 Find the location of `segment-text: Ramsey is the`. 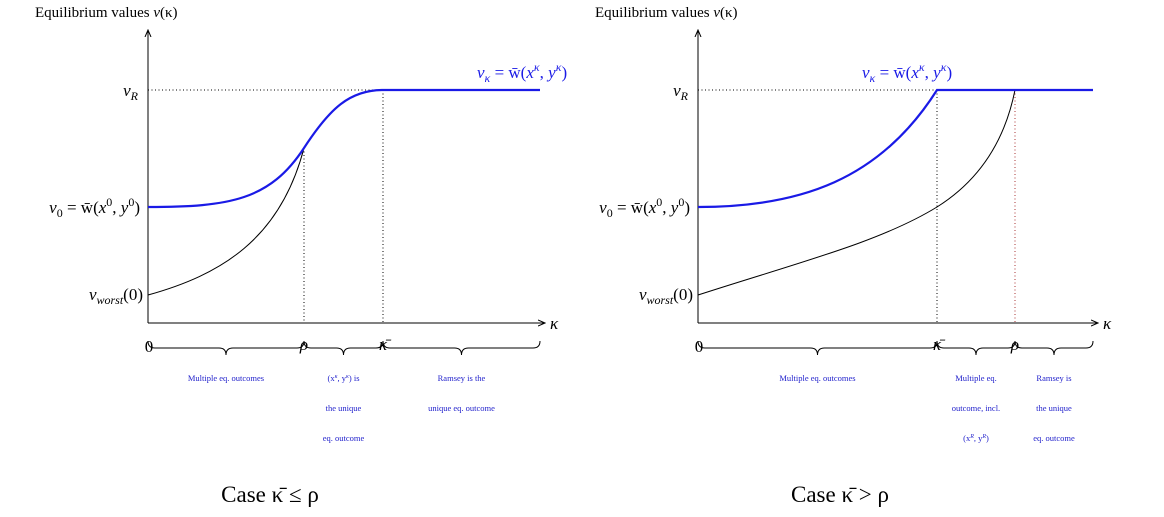

segment-text: Ramsey is the is located at coordinates (462, 378).